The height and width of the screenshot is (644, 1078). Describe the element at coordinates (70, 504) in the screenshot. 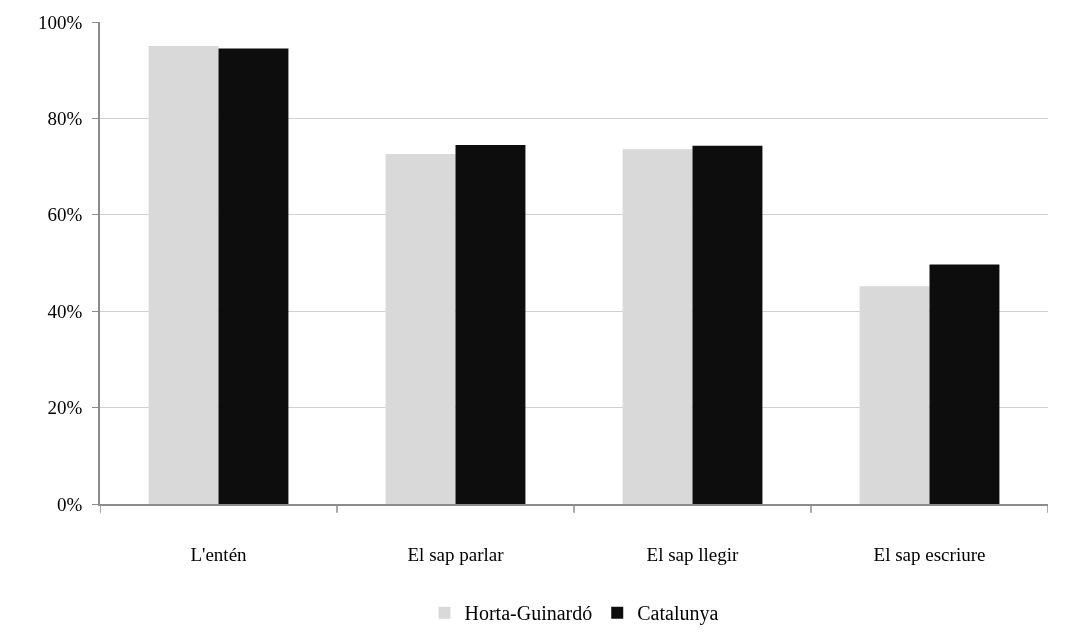

I see `y-tick-label: 0%` at that location.